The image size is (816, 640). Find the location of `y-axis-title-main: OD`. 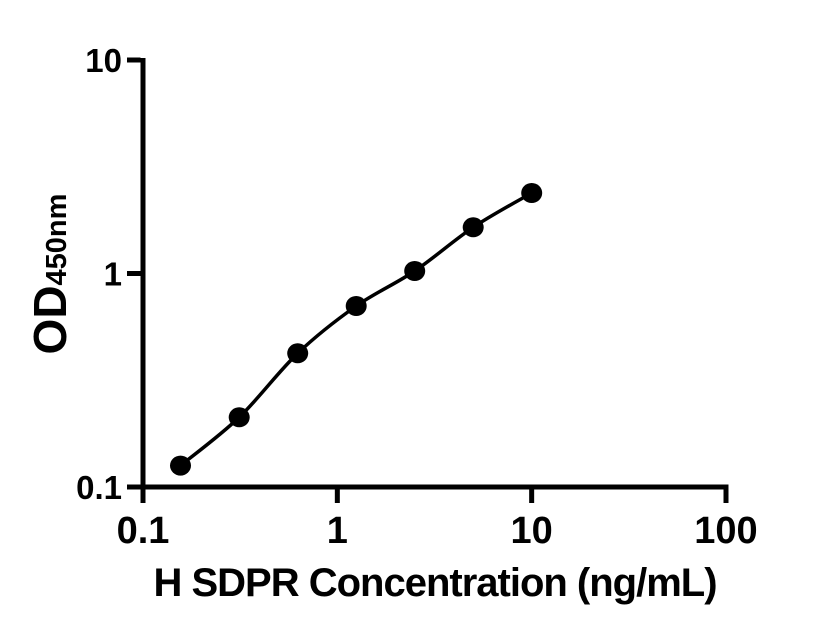

y-axis-title-main: OD is located at coordinates (50, 320).